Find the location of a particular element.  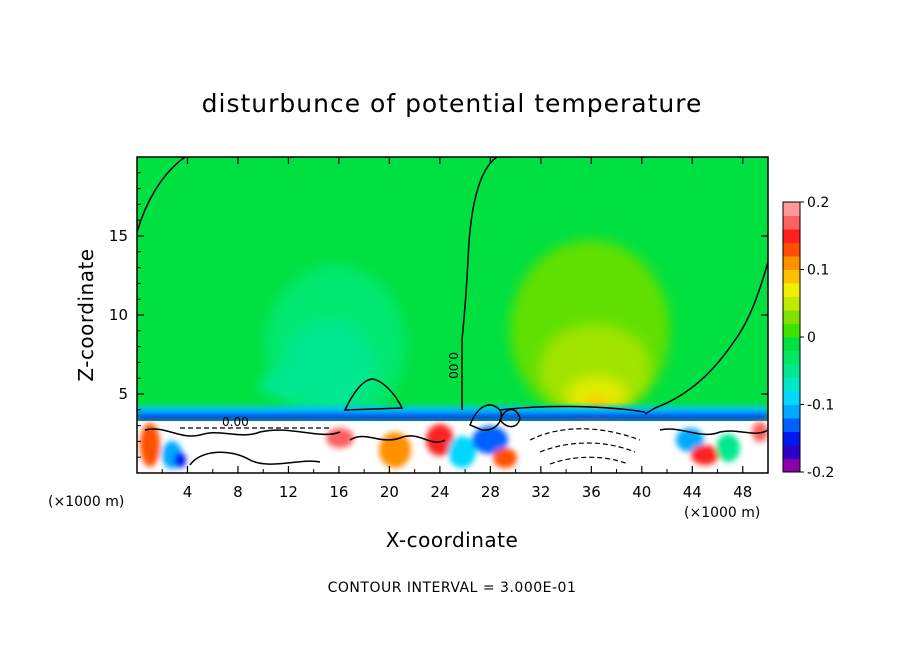

x-tick-label: 20 is located at coordinates (389, 492).